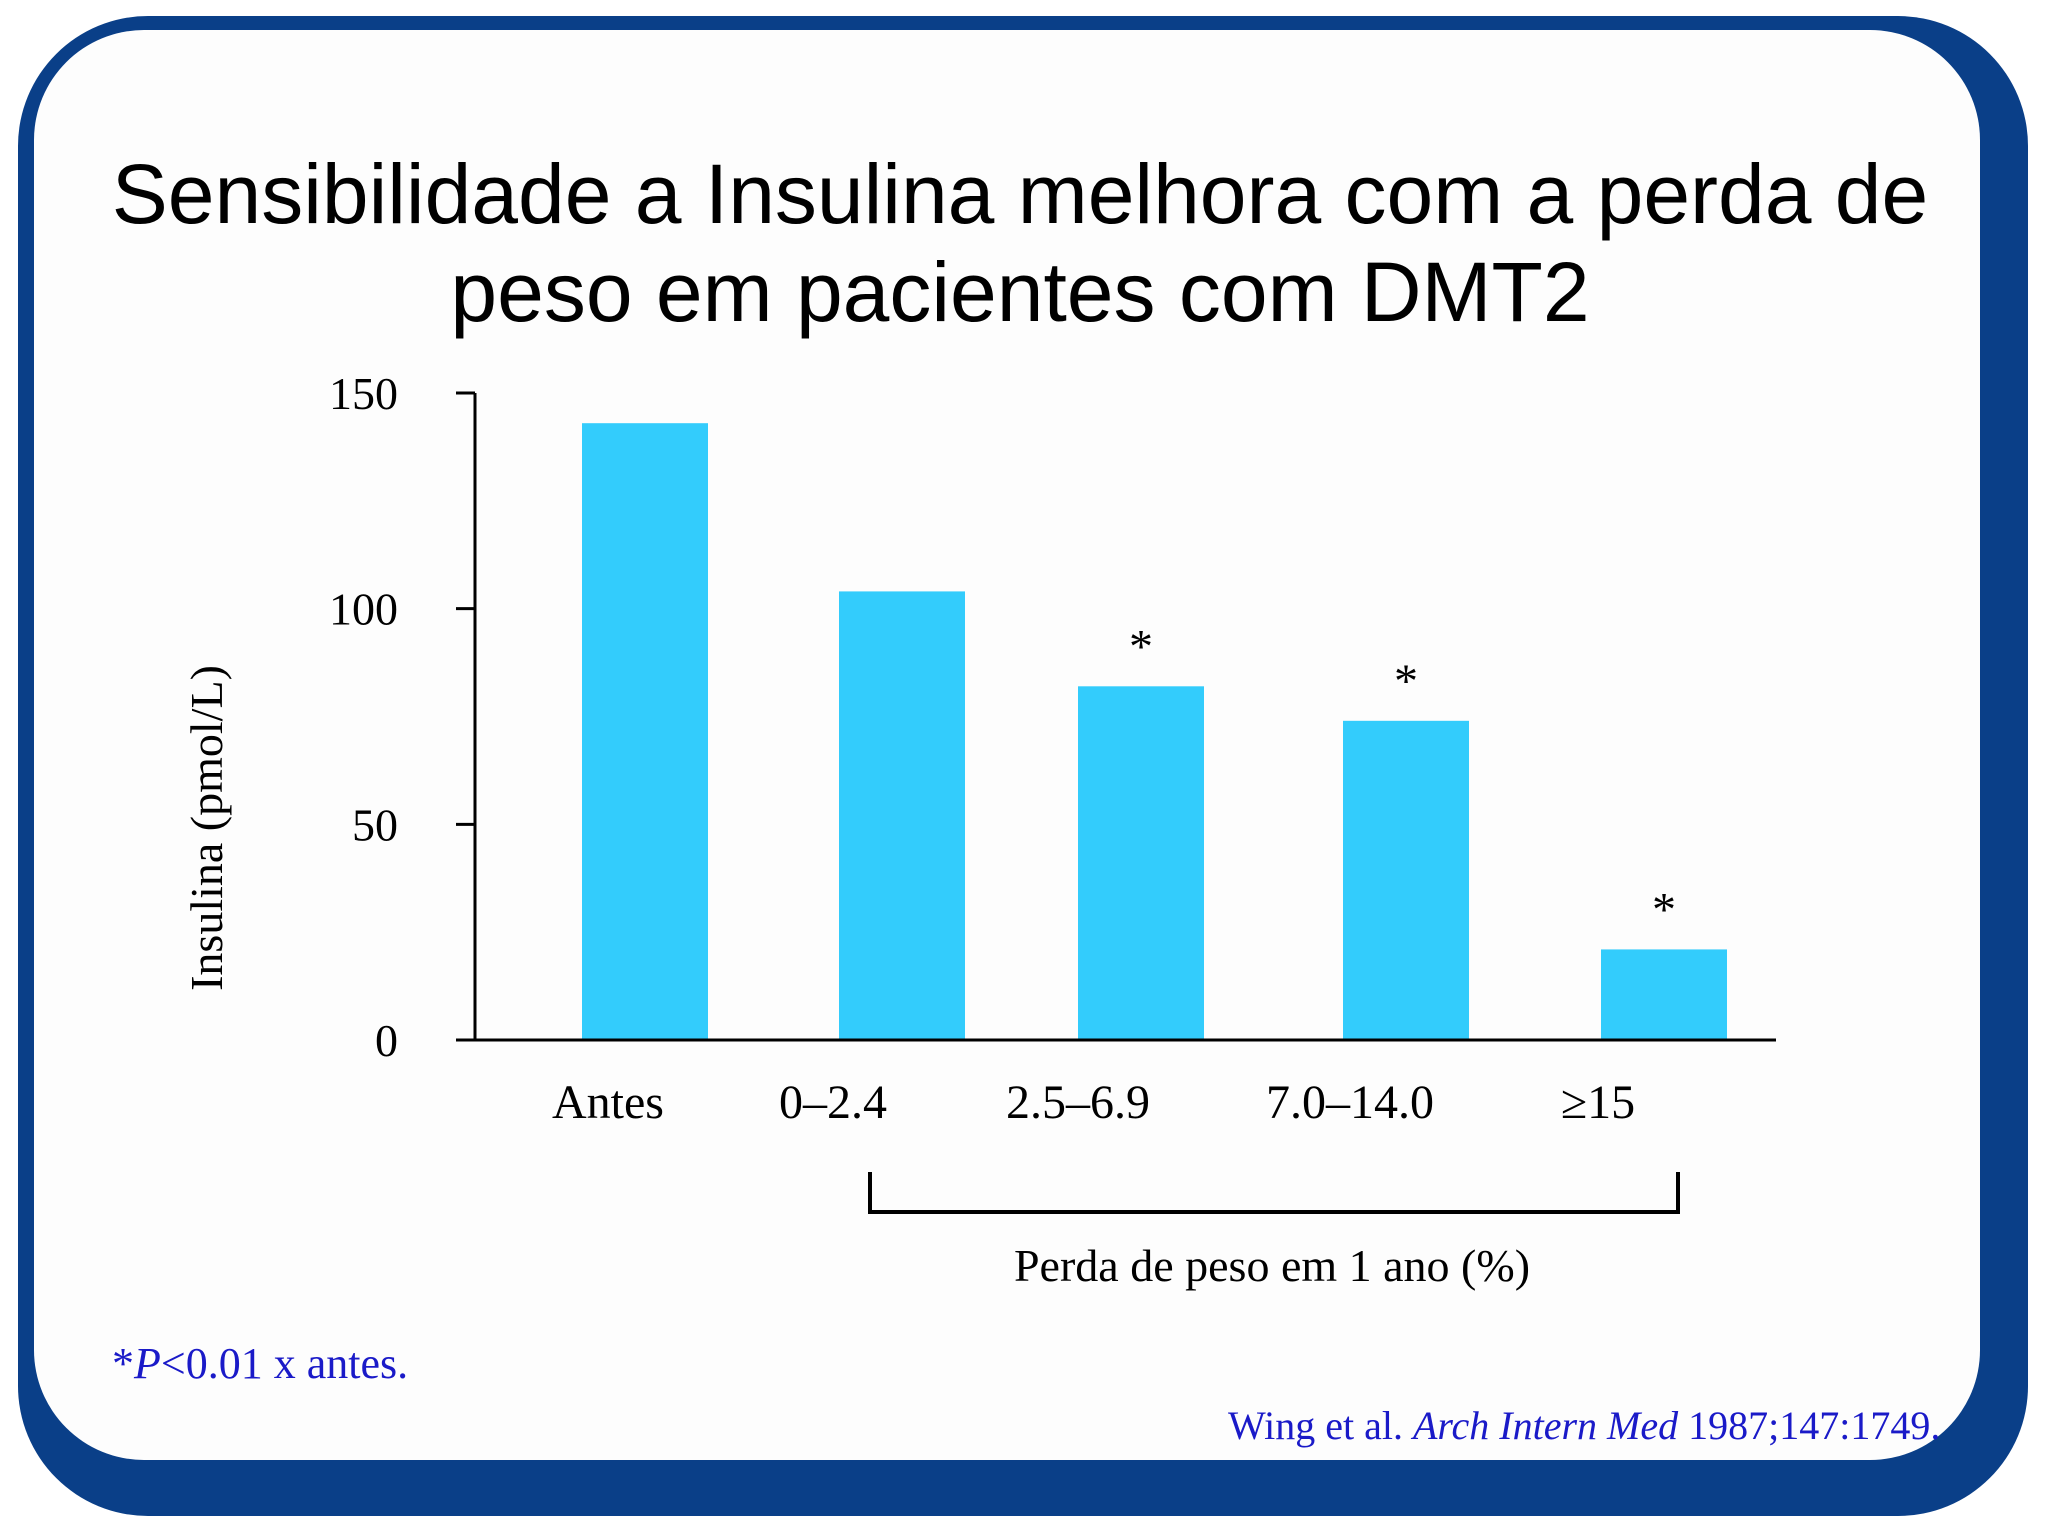 The width and height of the screenshot is (2048, 1536). What do you see at coordinates (1406, 681) in the screenshot?
I see `significance-star-3: *` at bounding box center [1406, 681].